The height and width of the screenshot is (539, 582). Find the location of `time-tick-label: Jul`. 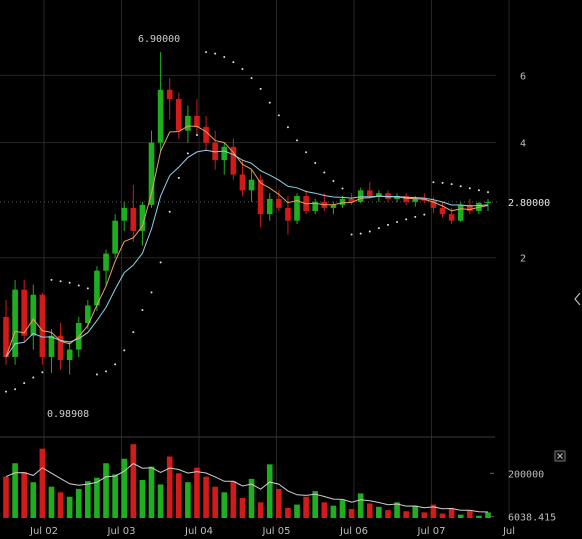

time-tick-label: Jul is located at coordinates (508, 531).